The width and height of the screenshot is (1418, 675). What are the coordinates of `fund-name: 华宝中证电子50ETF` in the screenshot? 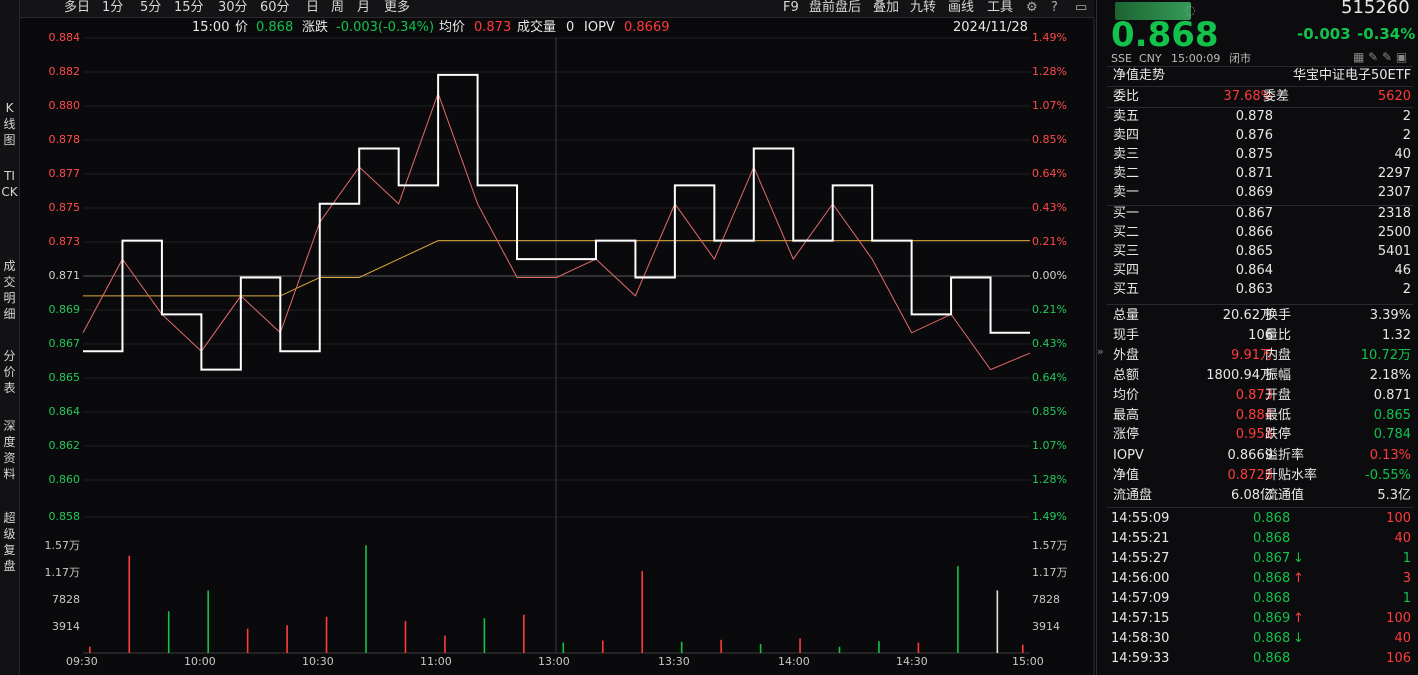 It's located at (1352, 75).